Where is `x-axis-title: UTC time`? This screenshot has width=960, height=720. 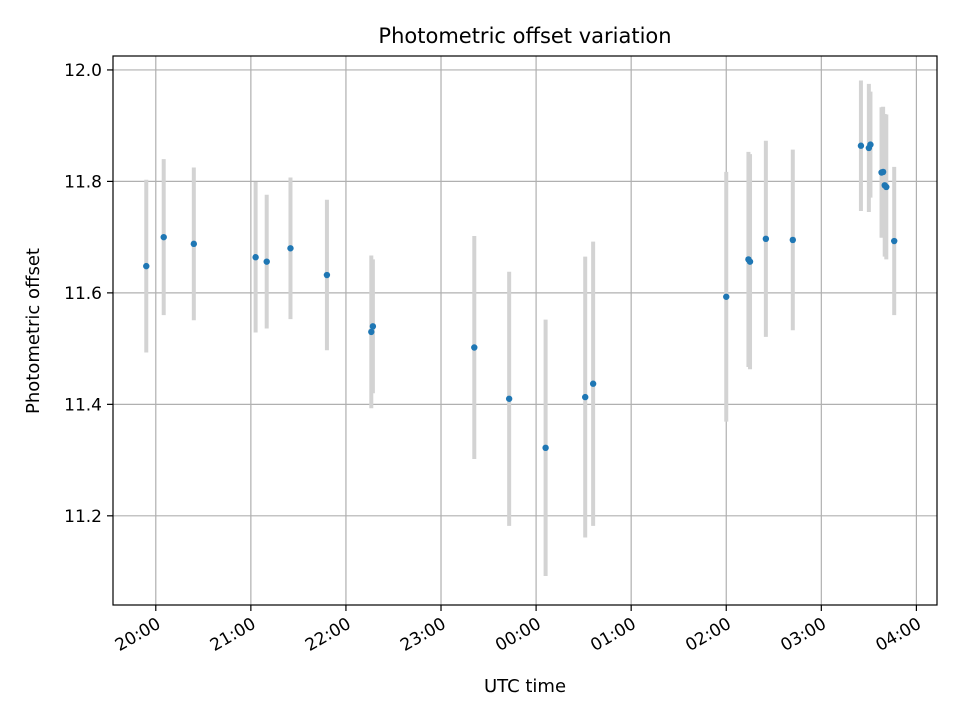 x-axis-title: UTC time is located at coordinates (525, 686).